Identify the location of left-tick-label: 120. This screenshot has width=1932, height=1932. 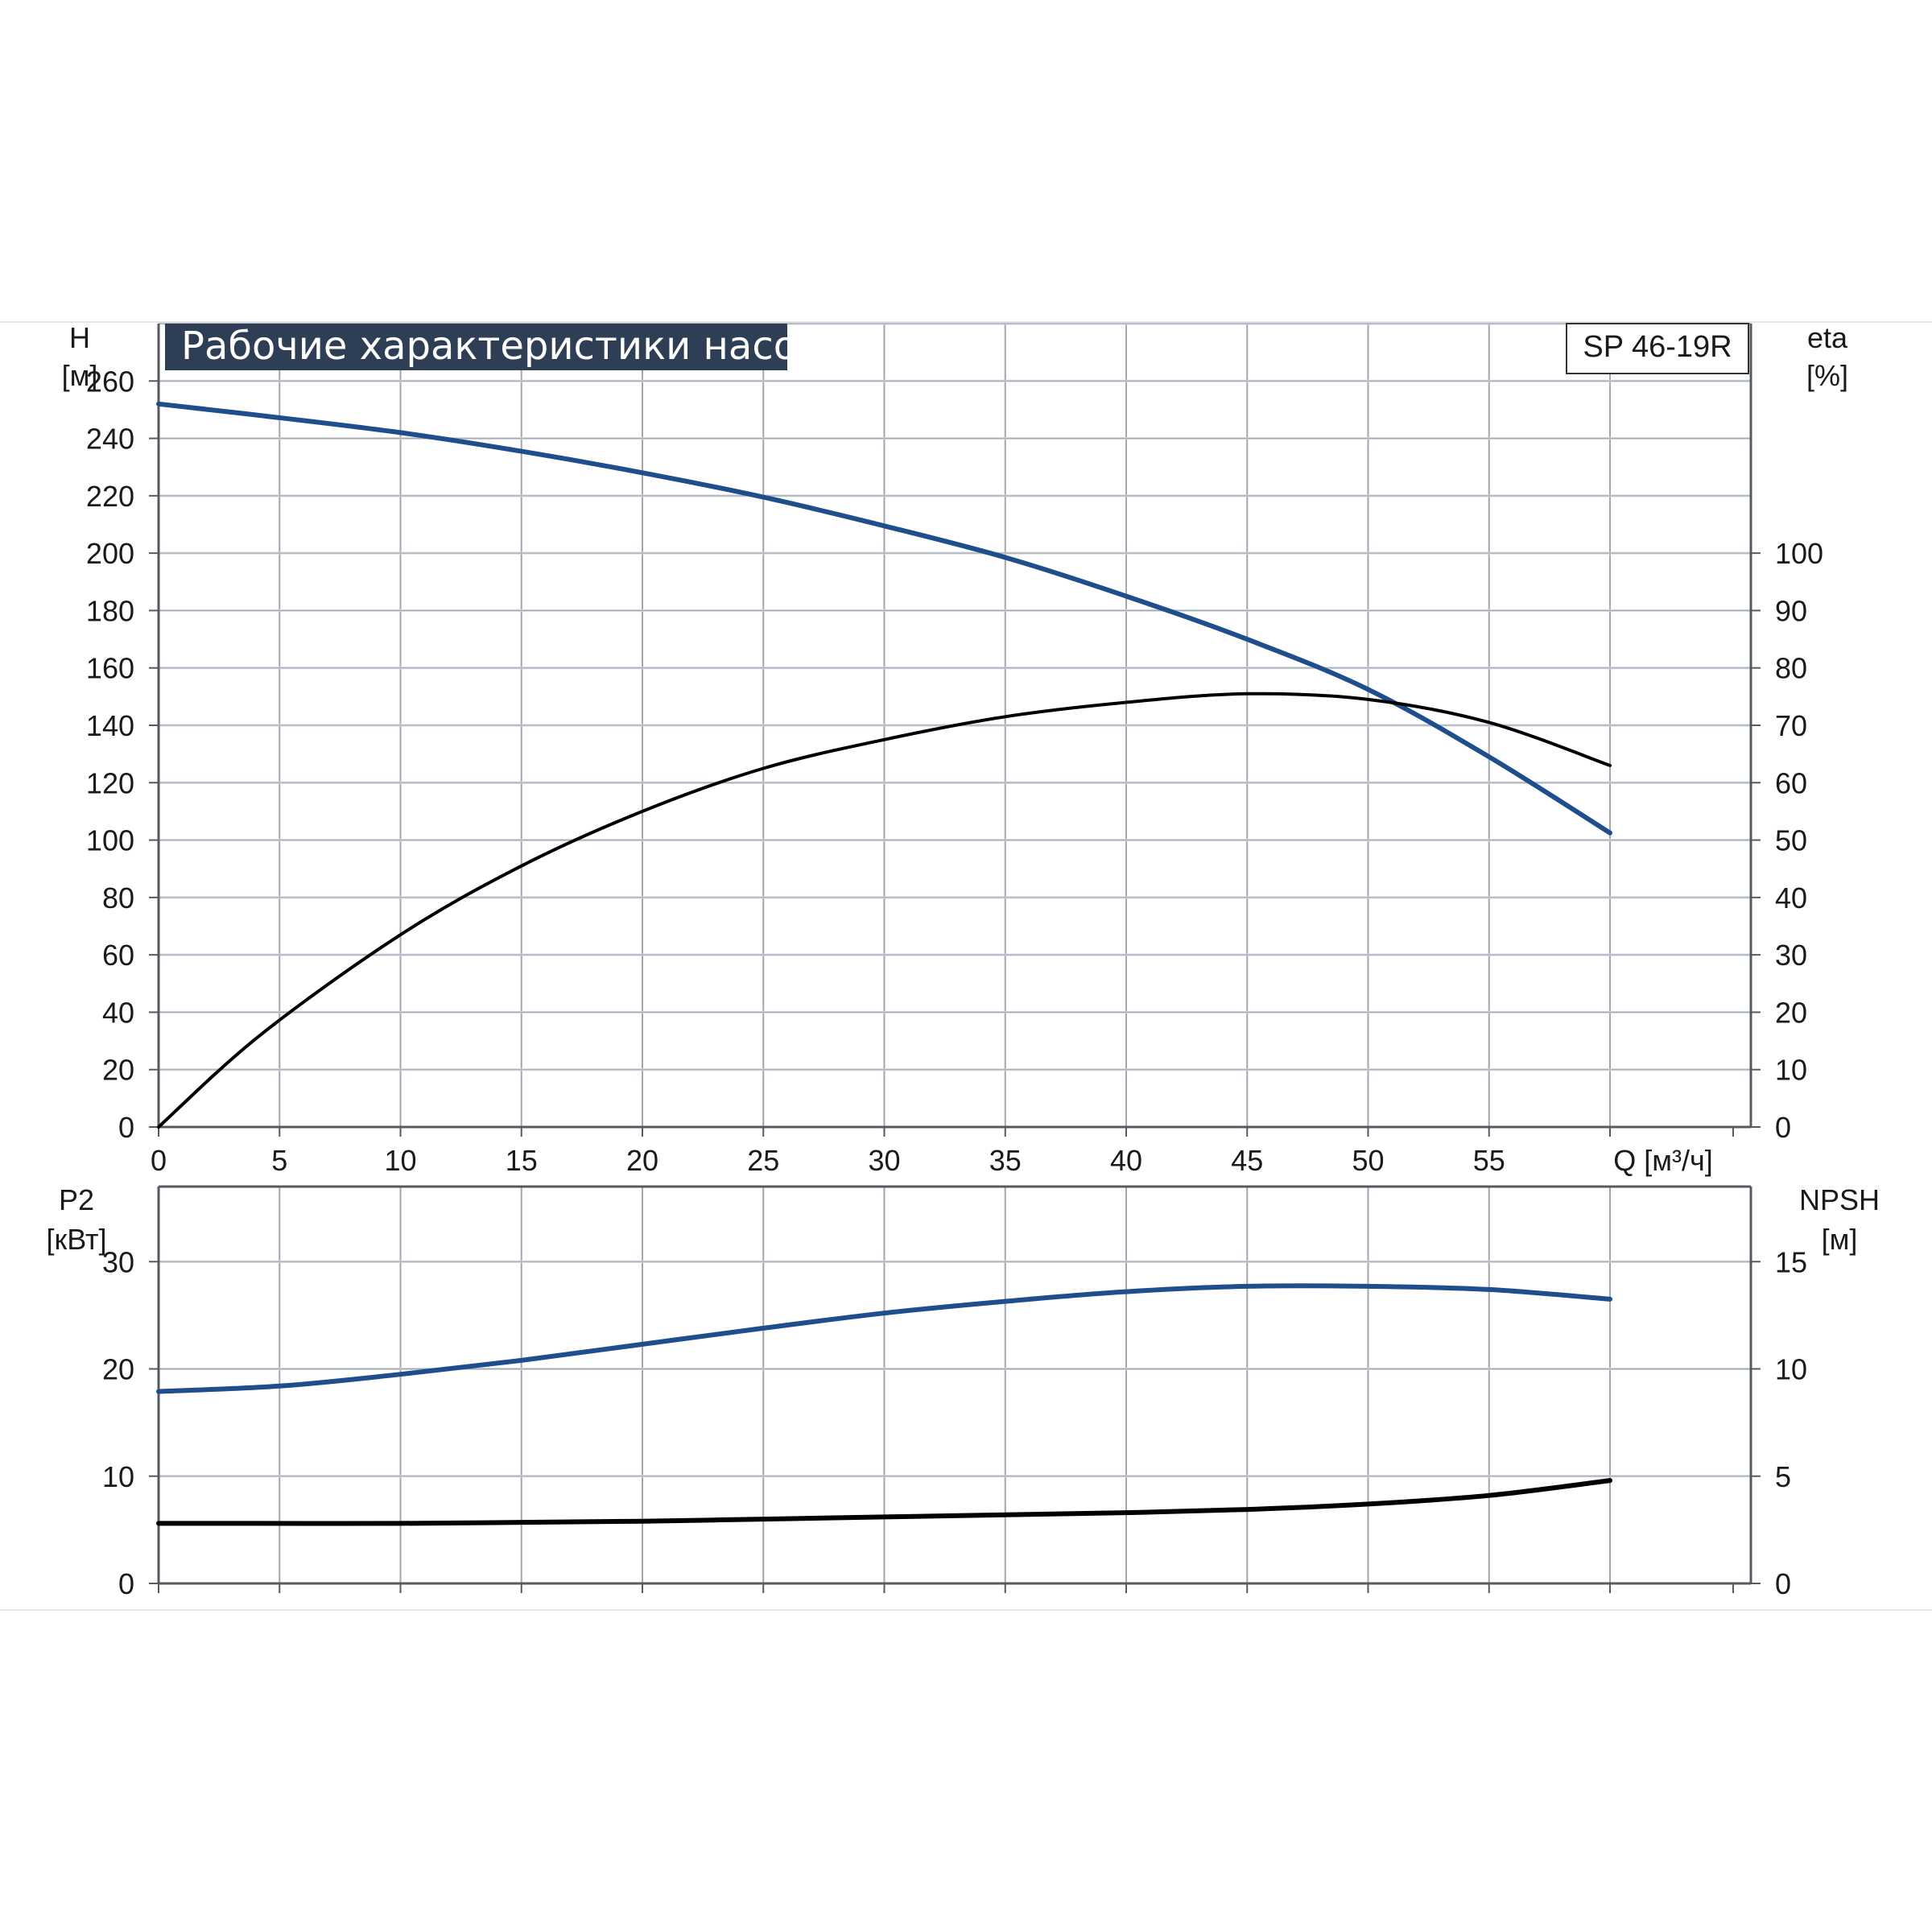
(110, 782).